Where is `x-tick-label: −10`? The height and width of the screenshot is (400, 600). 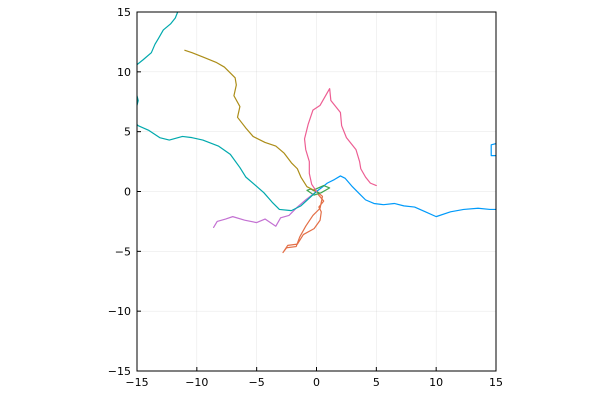 x-tick-label: −10 is located at coordinates (196, 382).